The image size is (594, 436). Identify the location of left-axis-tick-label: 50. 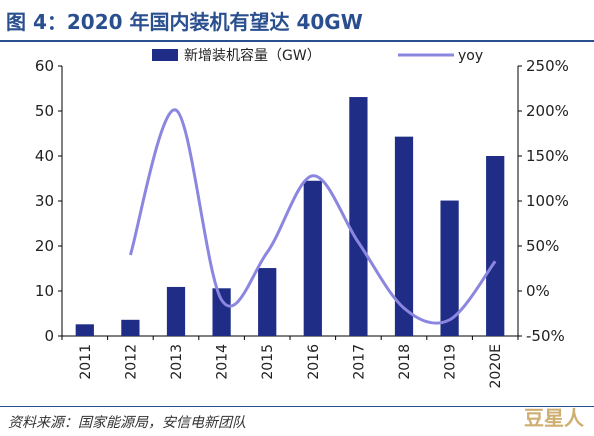
(44, 111).